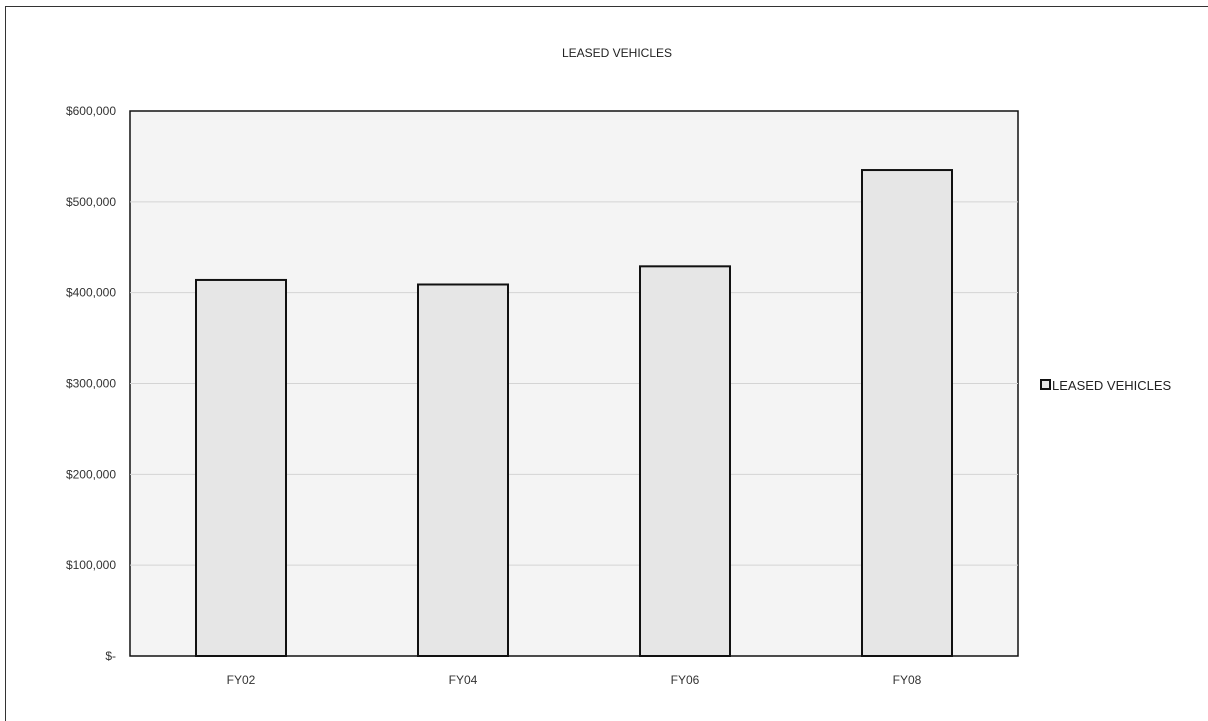 This screenshot has height=721, width=1208. Describe the element at coordinates (91, 202) in the screenshot. I see `y-tick-label: $500,000` at that location.